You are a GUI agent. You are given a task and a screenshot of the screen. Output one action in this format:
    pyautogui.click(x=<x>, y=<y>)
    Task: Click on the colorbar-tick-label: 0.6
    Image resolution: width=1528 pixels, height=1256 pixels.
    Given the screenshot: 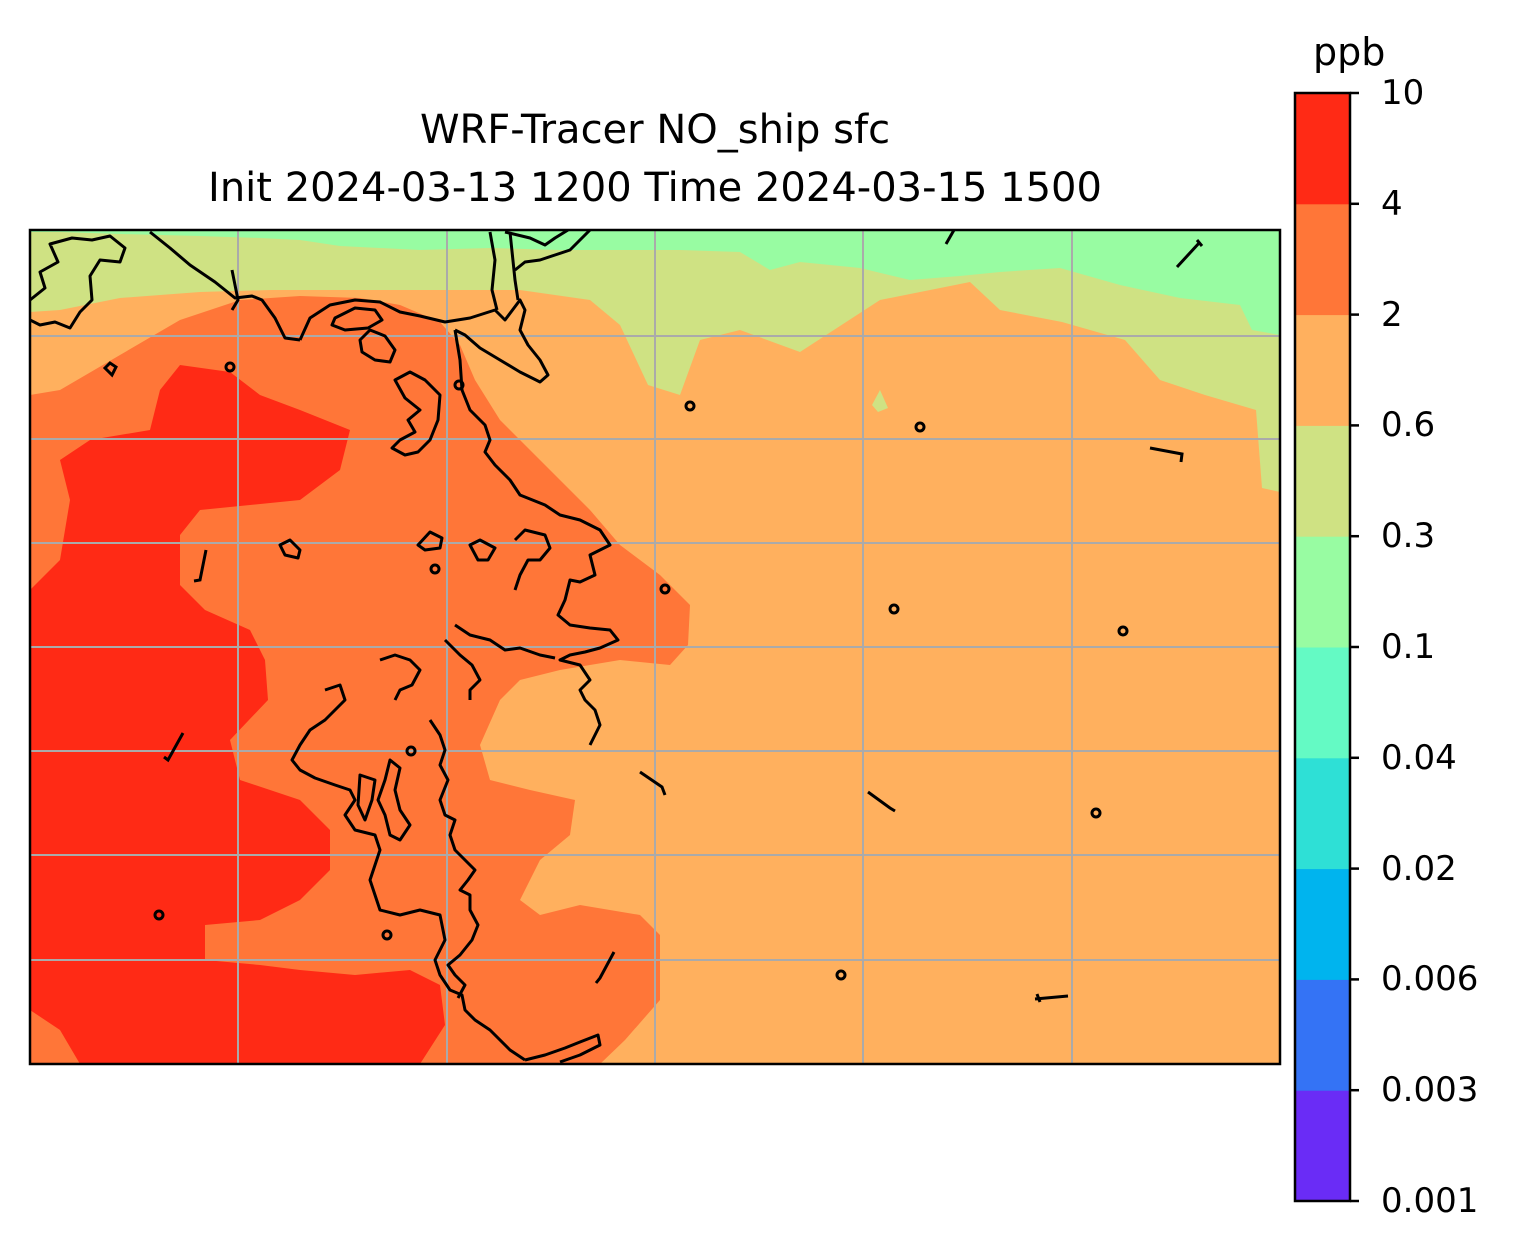 What is the action you would take?
    pyautogui.click(x=1408, y=425)
    